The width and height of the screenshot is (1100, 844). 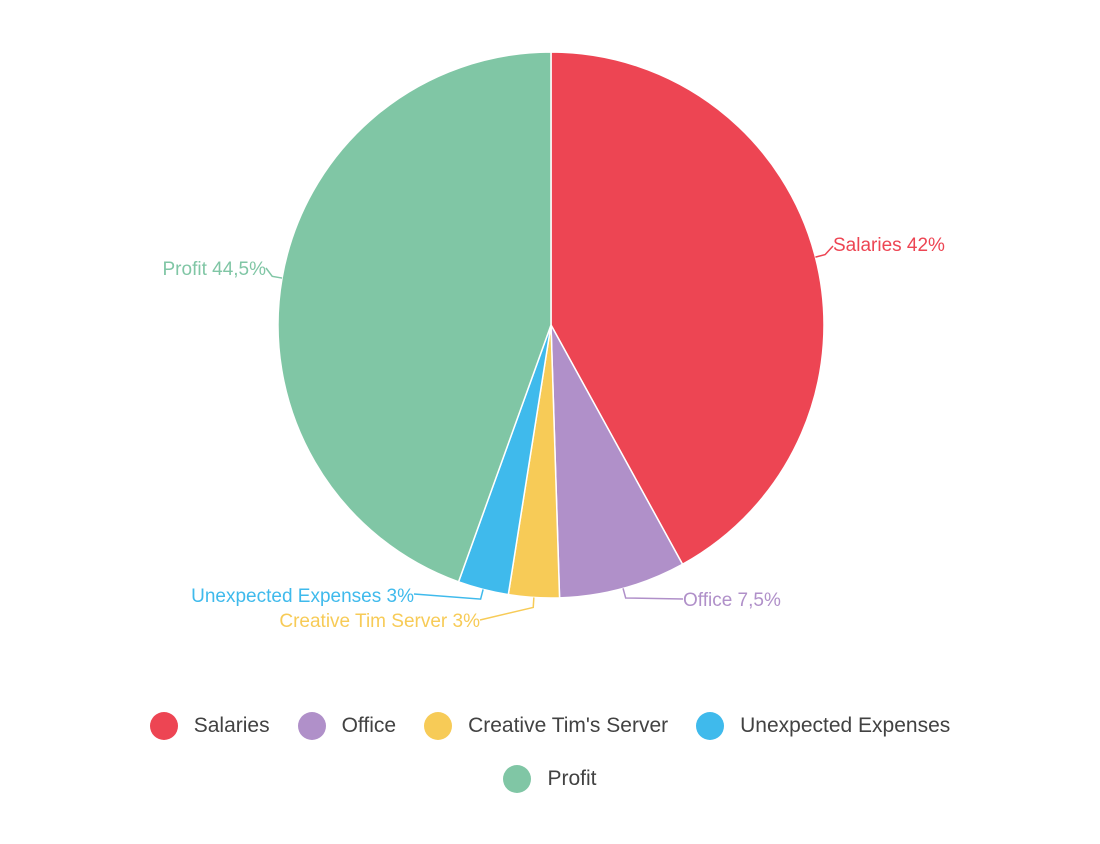 What do you see at coordinates (568, 725) in the screenshot?
I see `legend-label-server: Creative Tim's Server` at bounding box center [568, 725].